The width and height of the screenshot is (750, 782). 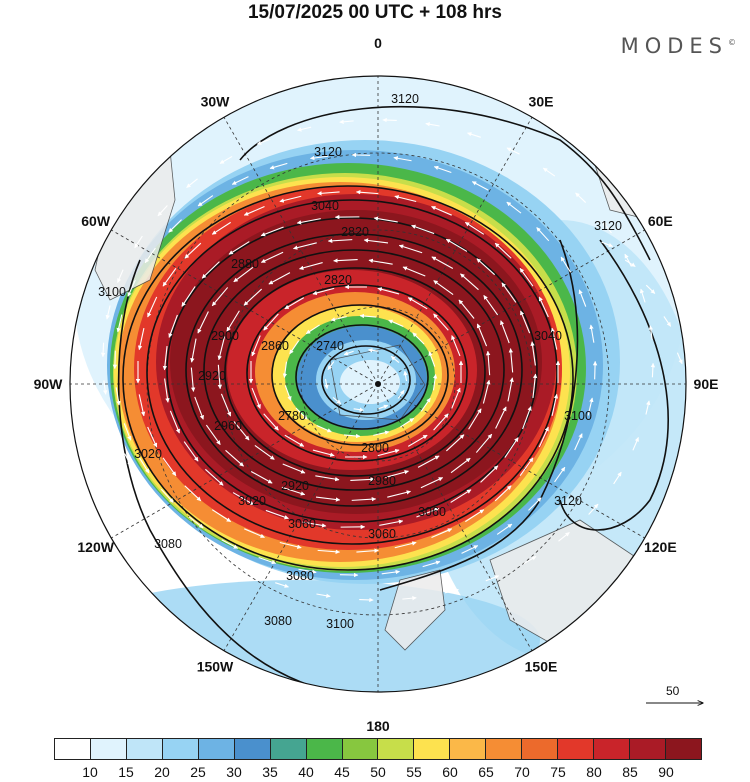 What do you see at coordinates (378, 772) in the screenshot?
I see `colorbar-label: 50` at bounding box center [378, 772].